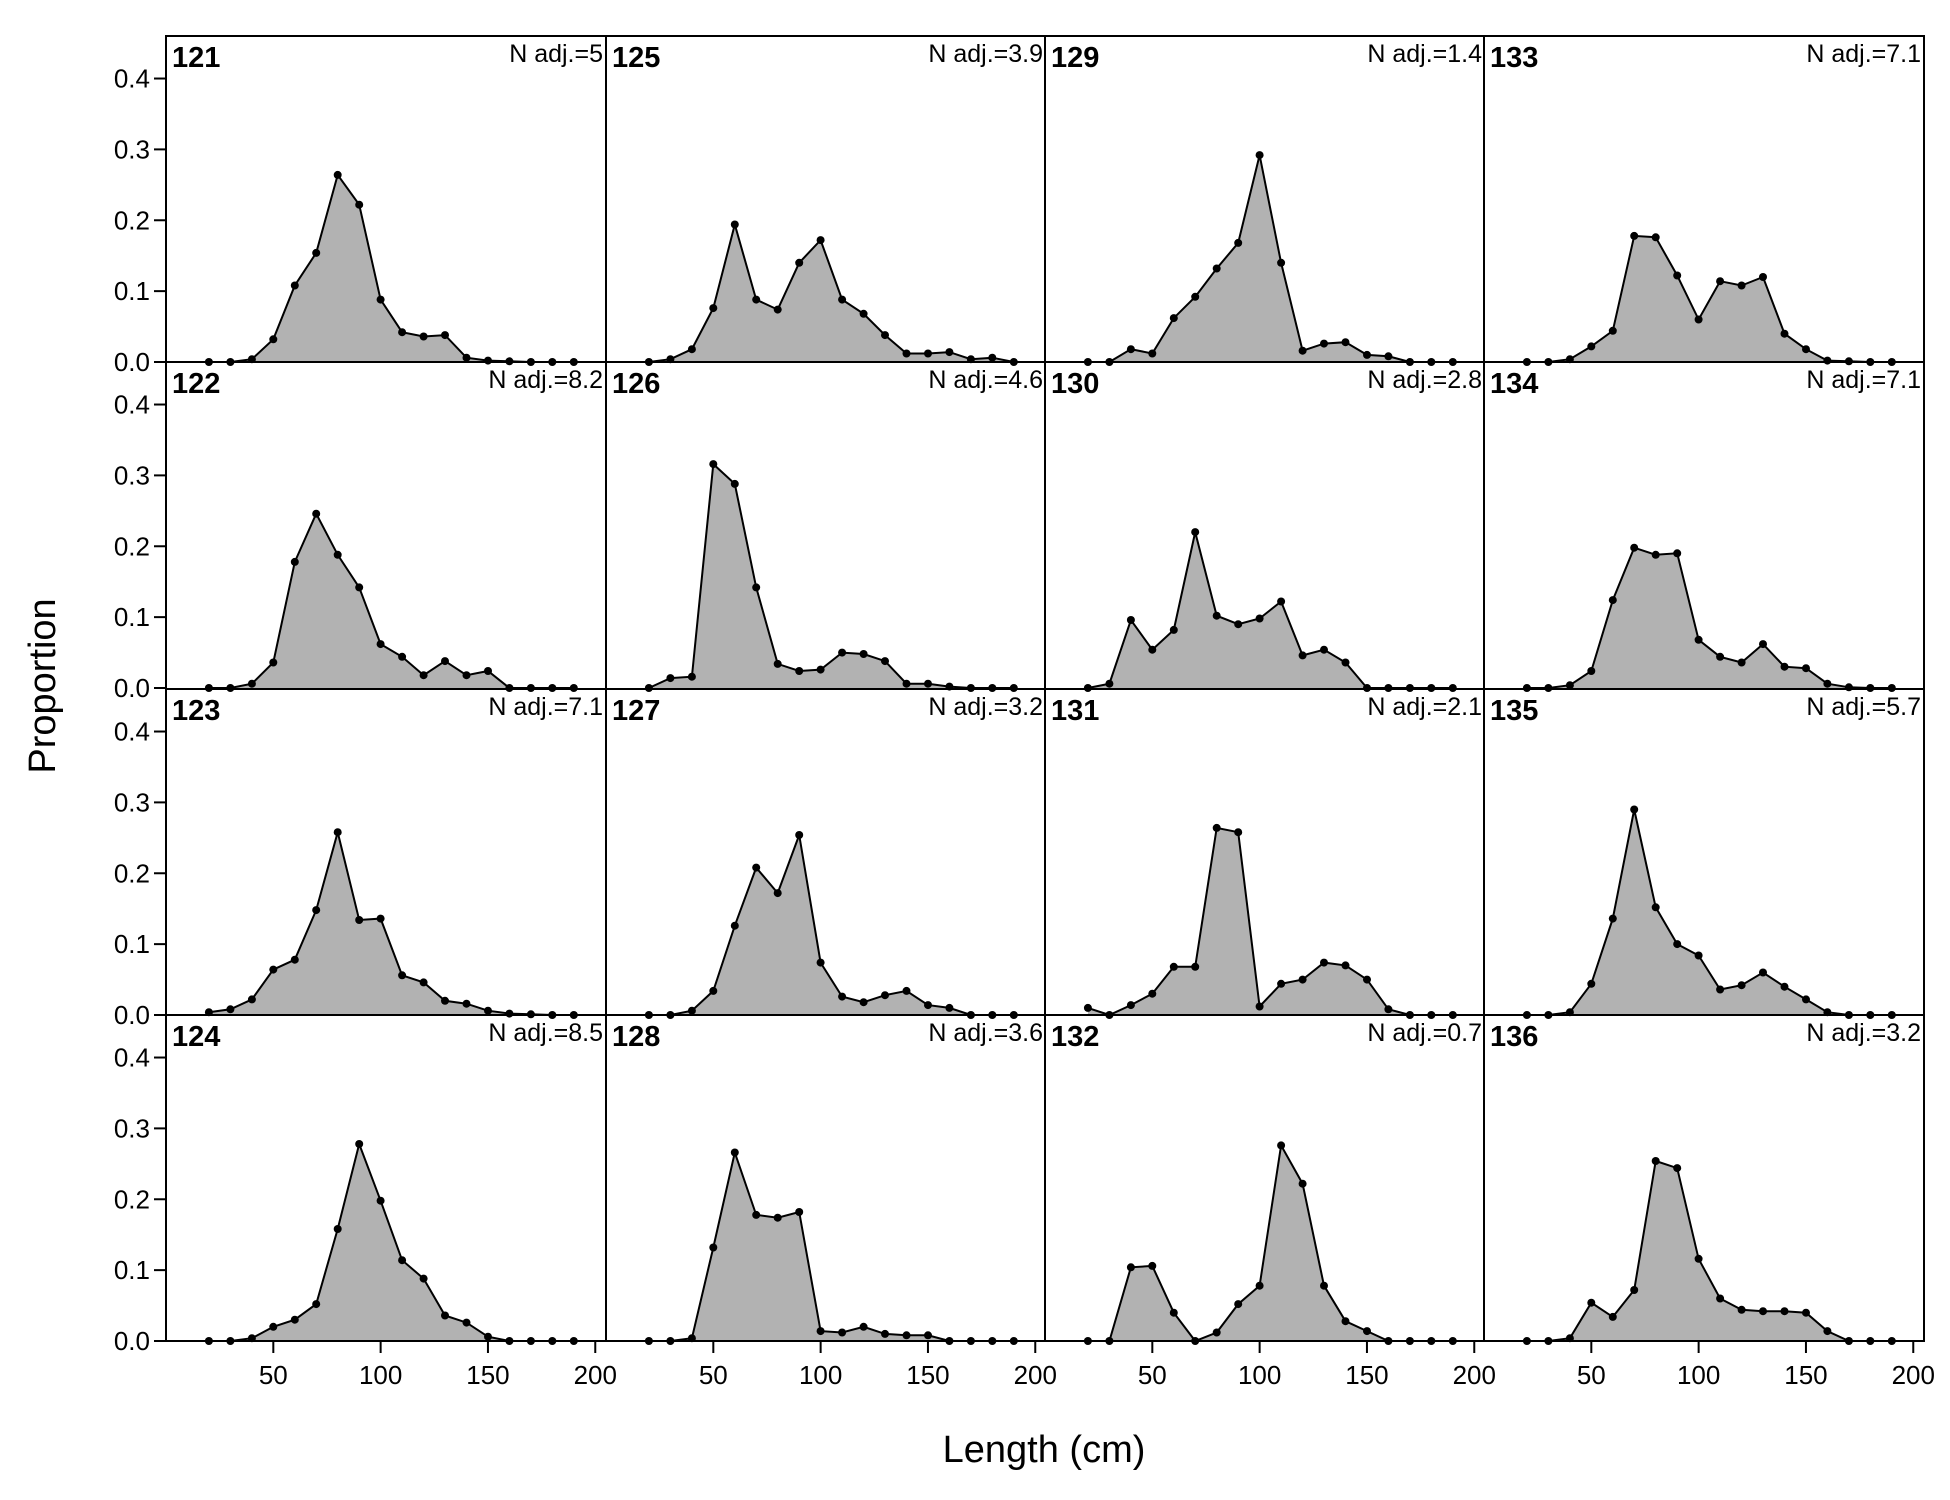 This screenshot has height=1500, width=1950. I want to click on y-tick-label: 0.3, so click(132, 475).